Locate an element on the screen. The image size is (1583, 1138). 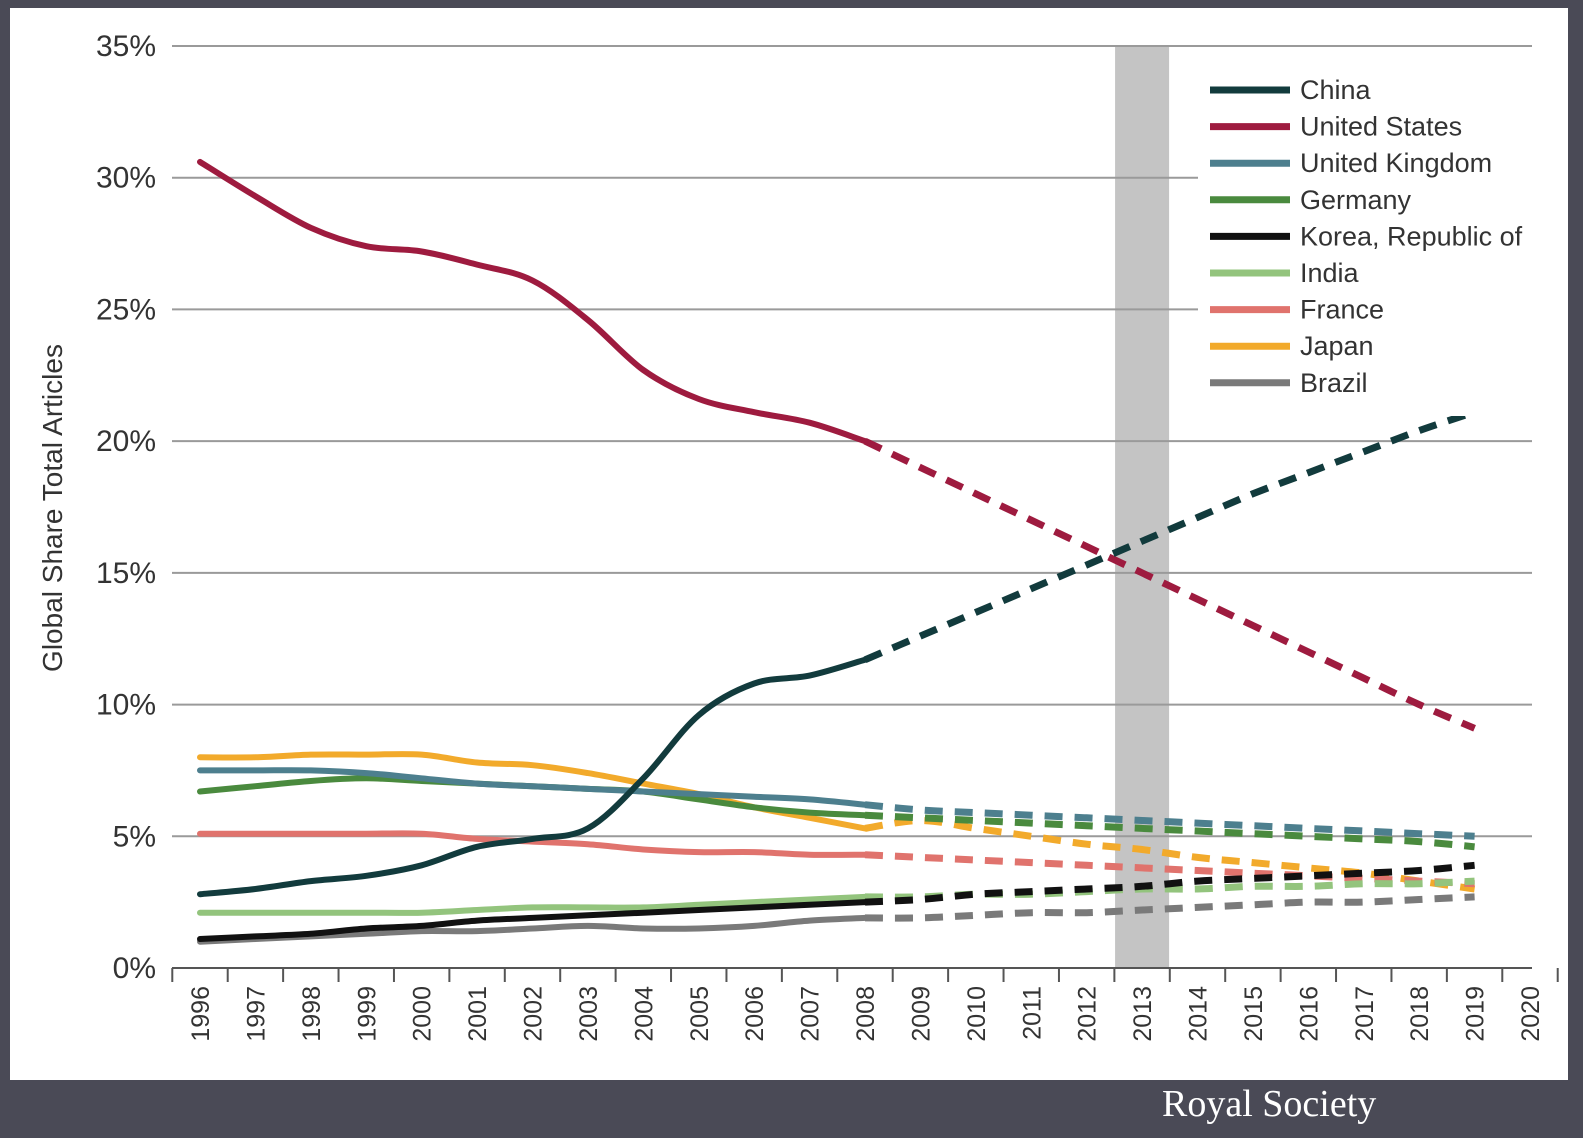
x-tick-label: 1996 is located at coordinates (201, 1014).